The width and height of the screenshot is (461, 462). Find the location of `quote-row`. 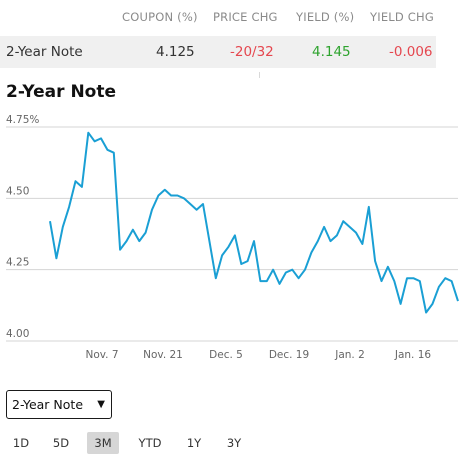

quote-row is located at coordinates (218, 52).